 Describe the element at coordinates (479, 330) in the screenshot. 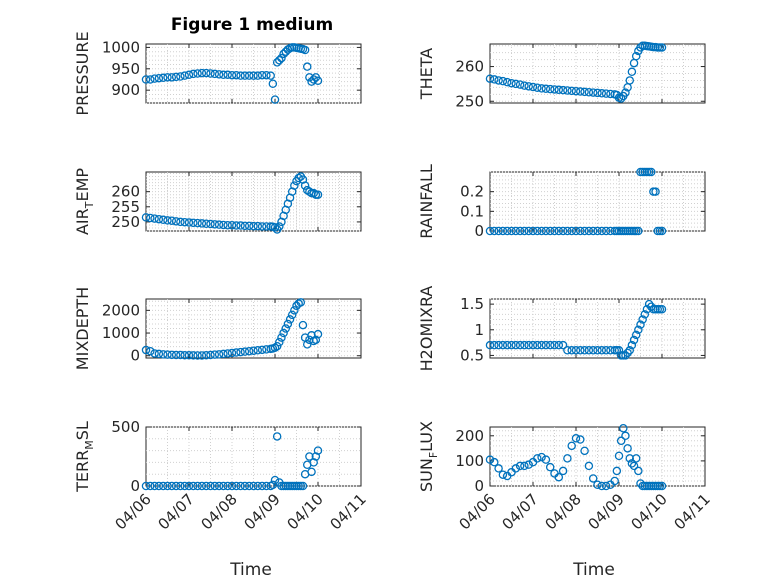

I see `y-tick-label: 1` at that location.